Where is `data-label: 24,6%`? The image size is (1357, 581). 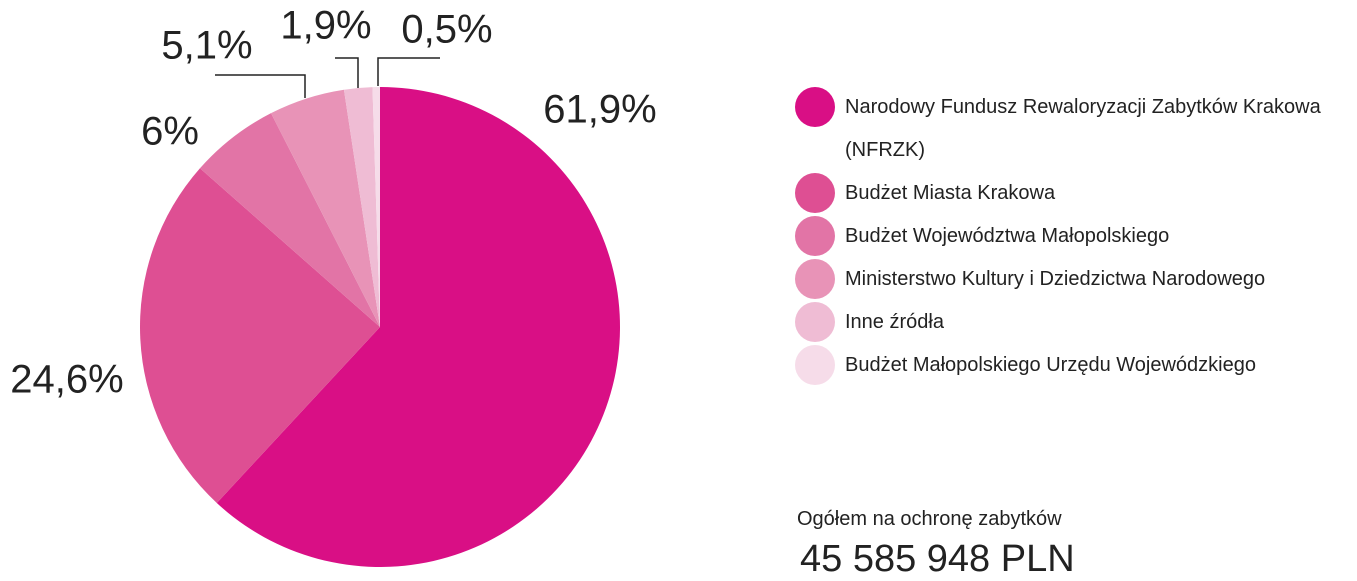 data-label: 24,6% is located at coordinates (66, 380).